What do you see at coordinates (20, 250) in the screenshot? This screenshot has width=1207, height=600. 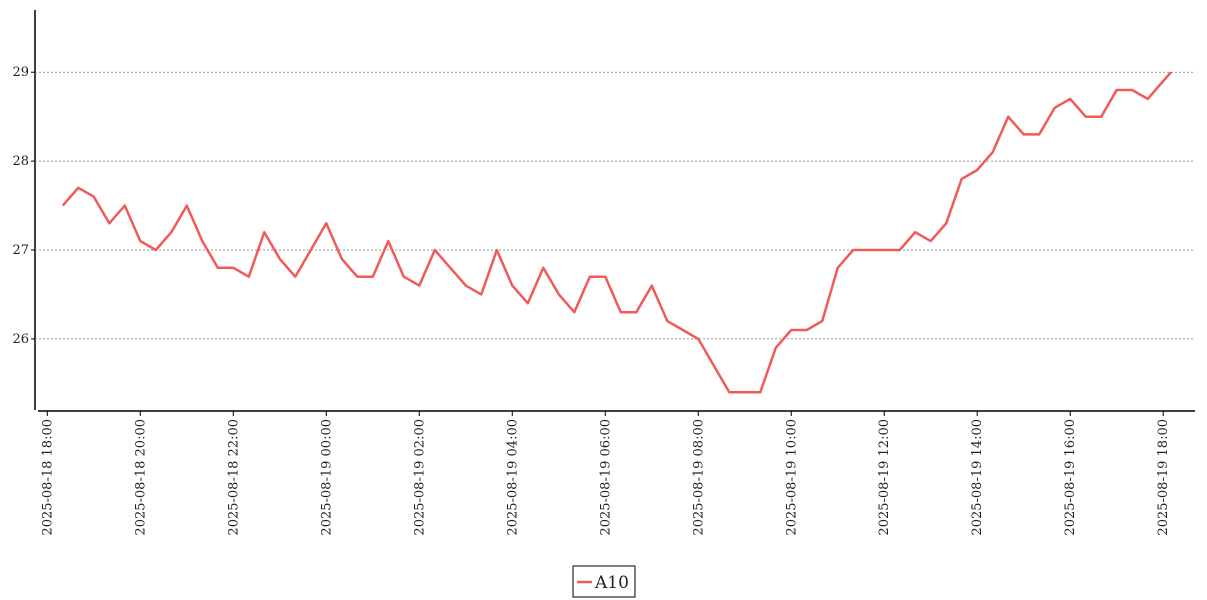 I see `y-tick-label: 27` at bounding box center [20, 250].